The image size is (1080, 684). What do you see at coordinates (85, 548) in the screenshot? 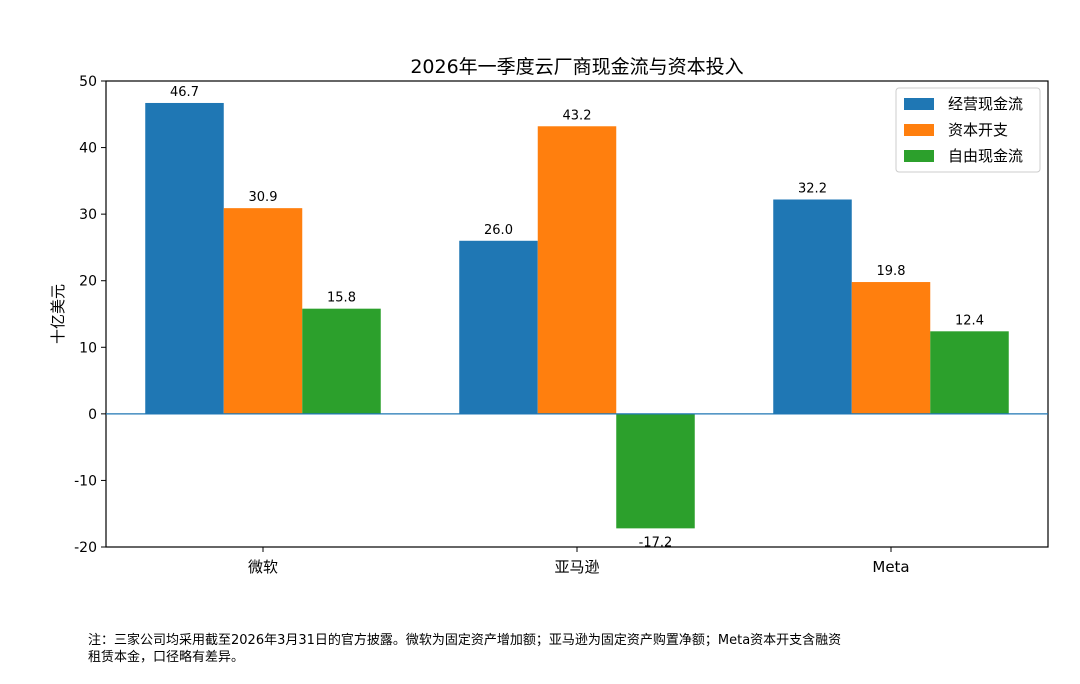
I see `y-tick-label: -20` at bounding box center [85, 548].